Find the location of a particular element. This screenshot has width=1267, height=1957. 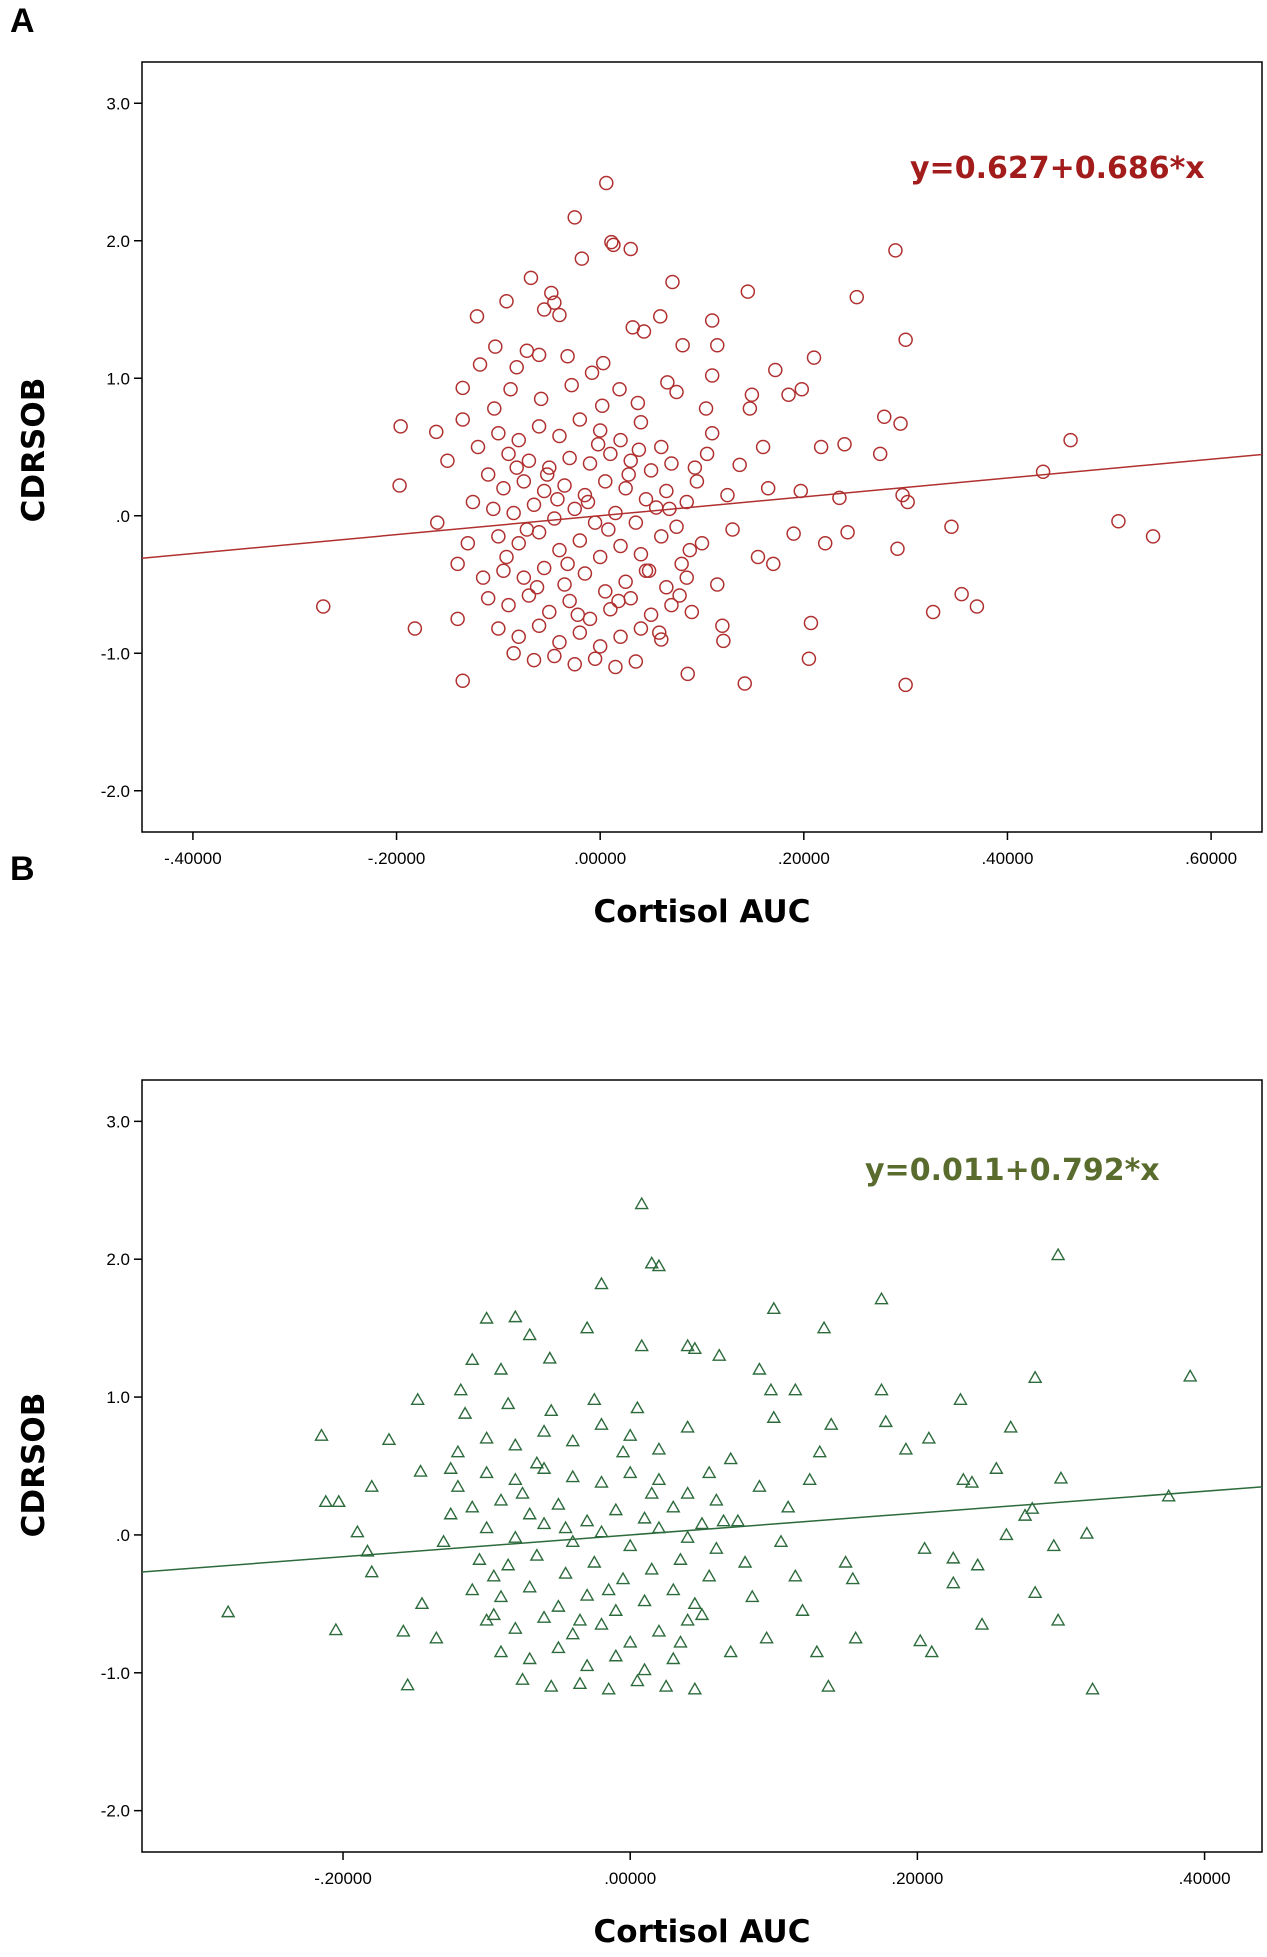

fit-equation-label: y=0.011+0.792*x is located at coordinates (1012, 1170).